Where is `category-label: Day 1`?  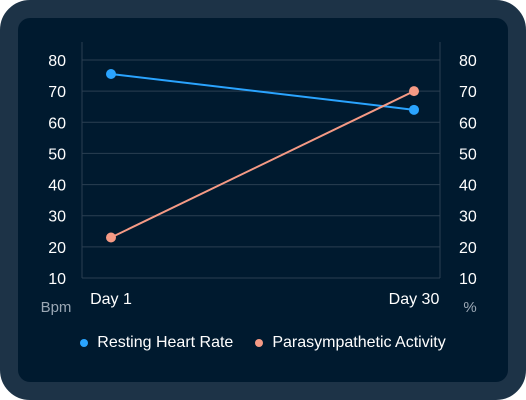
category-label: Day 1 is located at coordinates (111, 299).